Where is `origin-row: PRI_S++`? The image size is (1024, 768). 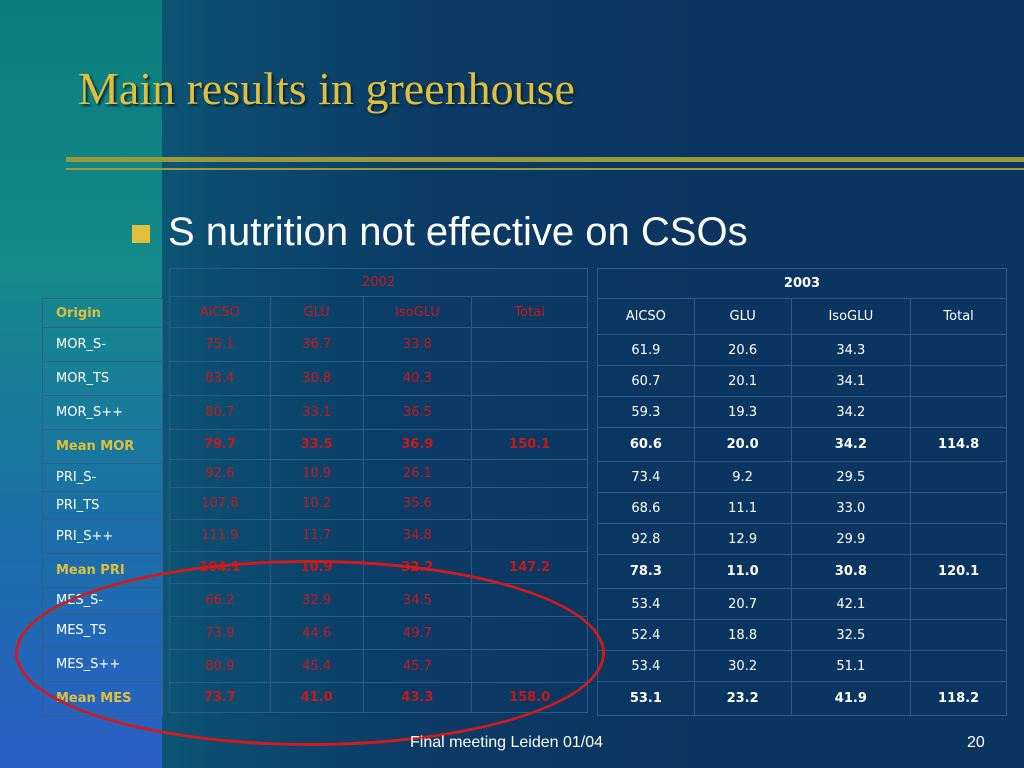
origin-row: PRI_S++ is located at coordinates (102, 536).